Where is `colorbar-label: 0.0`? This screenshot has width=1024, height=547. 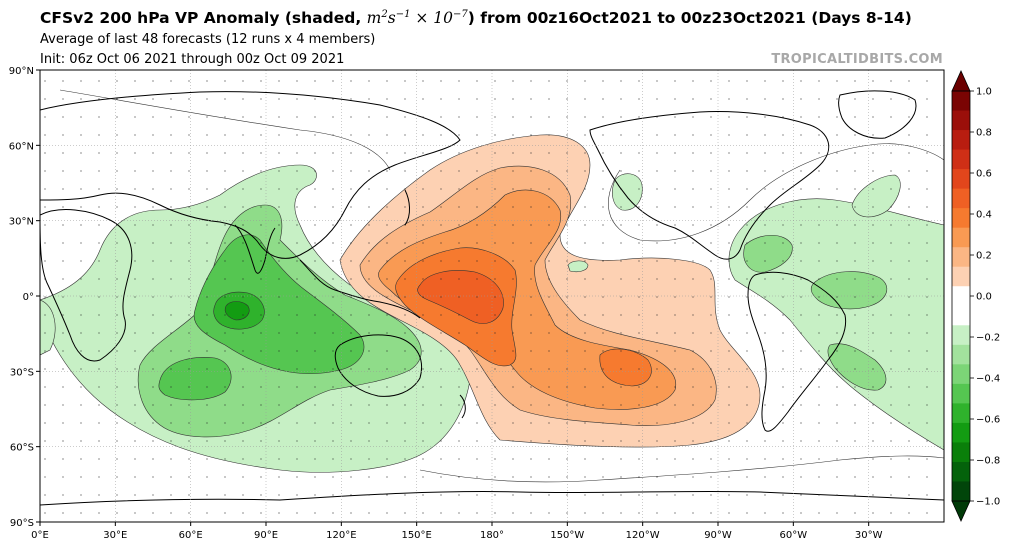
colorbar-label: 0.0 is located at coordinates (984, 297).